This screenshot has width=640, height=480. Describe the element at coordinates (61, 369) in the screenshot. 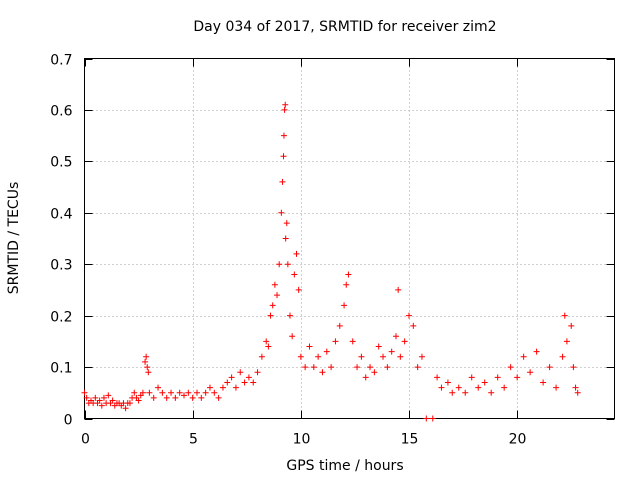

I see `y-tick-label: 0.1` at that location.